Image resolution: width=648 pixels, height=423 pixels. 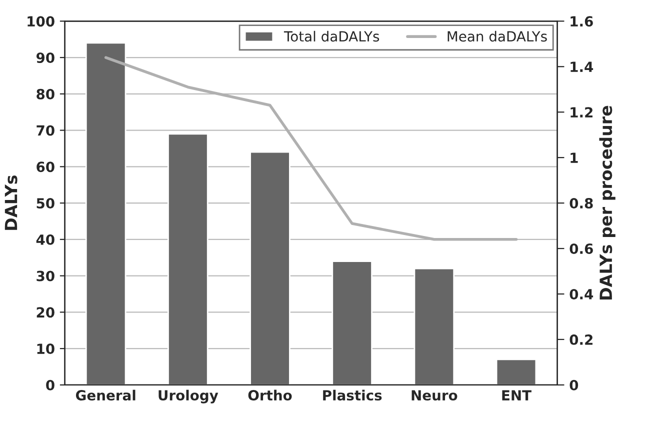 What do you see at coordinates (574, 385) in the screenshot?
I see `y2-tick-label: 0` at bounding box center [574, 385].